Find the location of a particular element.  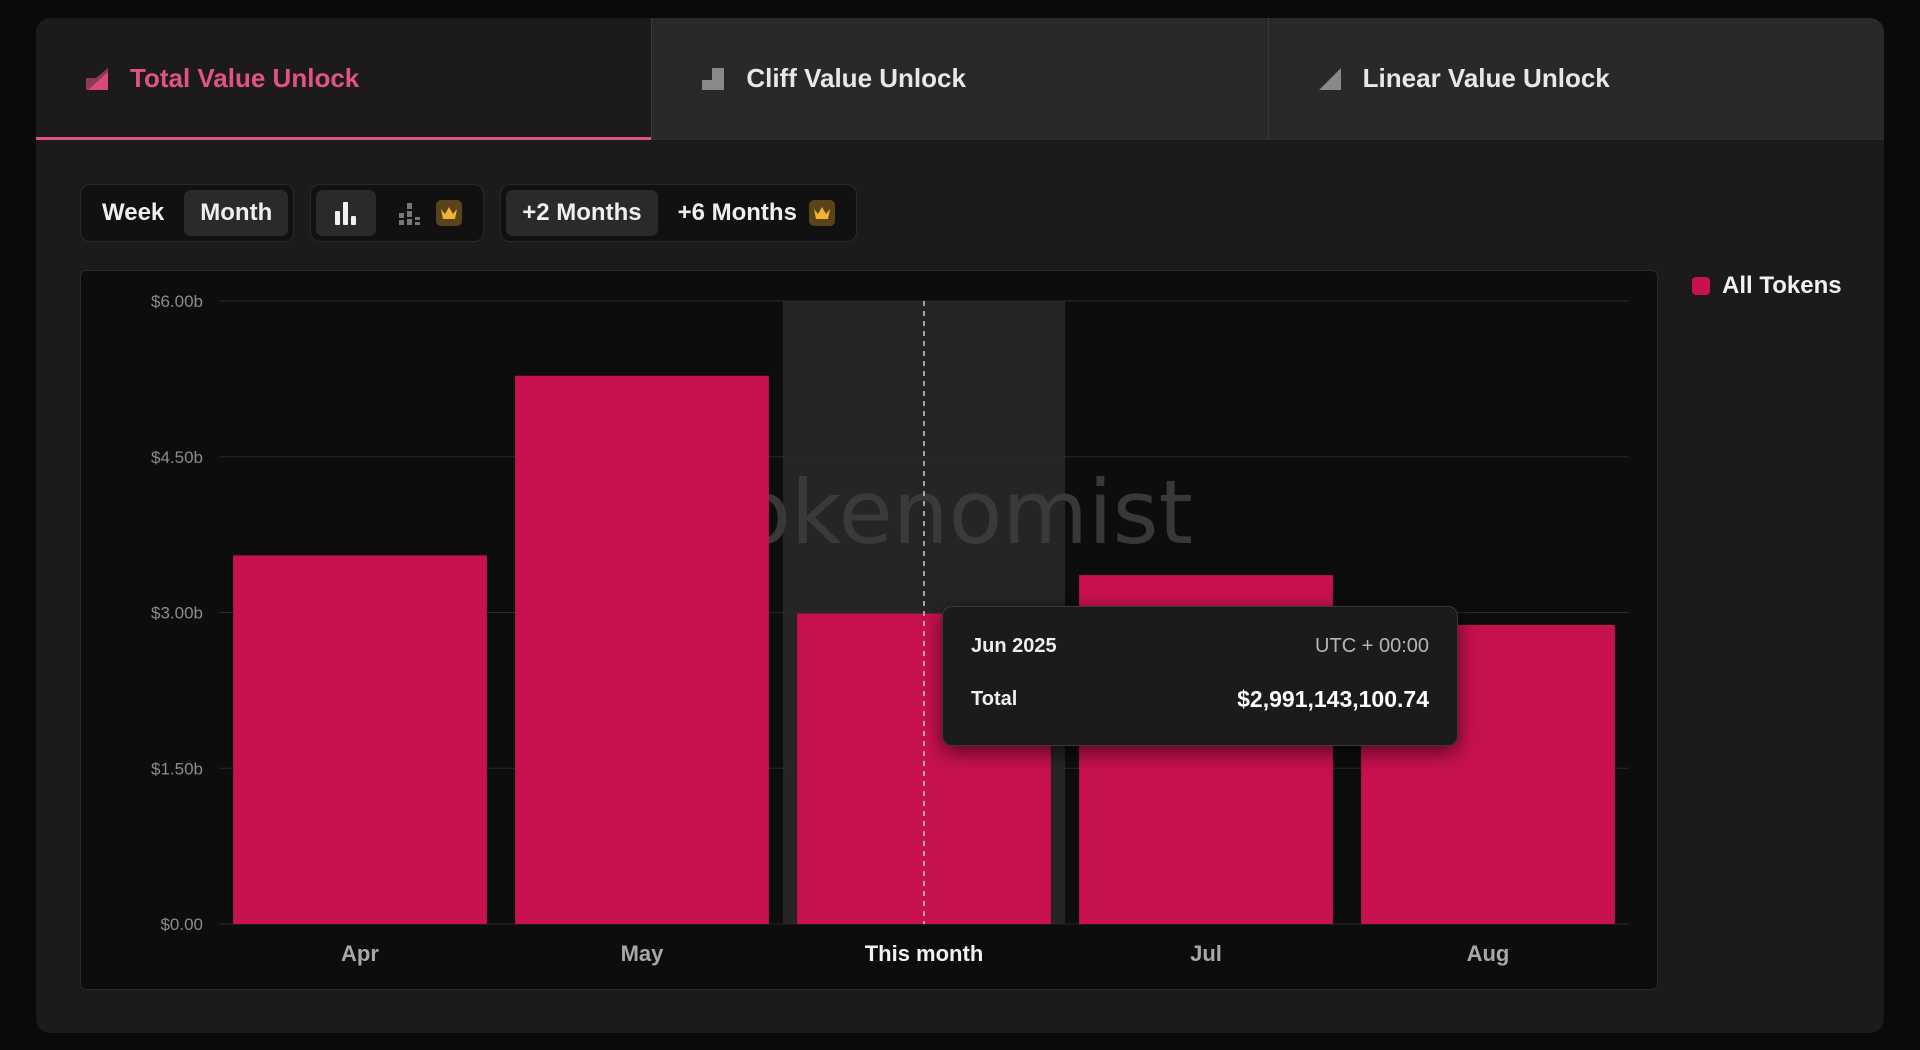

y-tick-label: $4.50b is located at coordinates (177, 457).